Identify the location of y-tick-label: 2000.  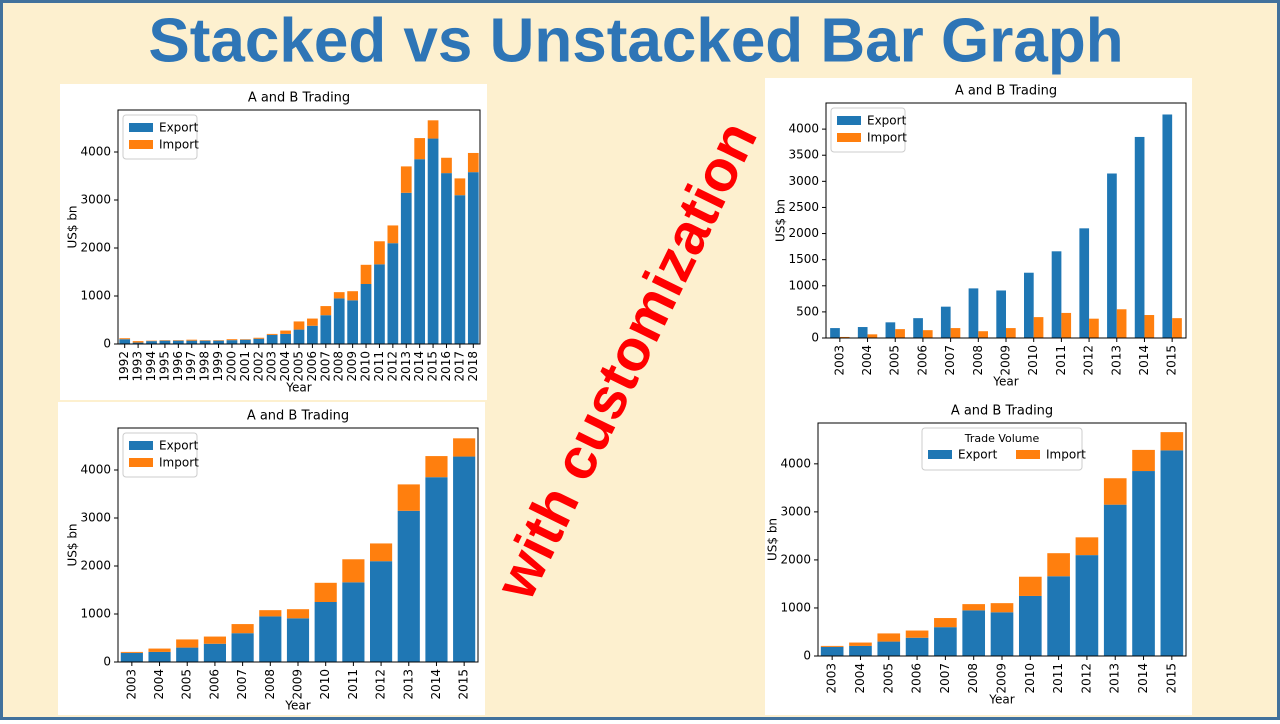
(95, 248).